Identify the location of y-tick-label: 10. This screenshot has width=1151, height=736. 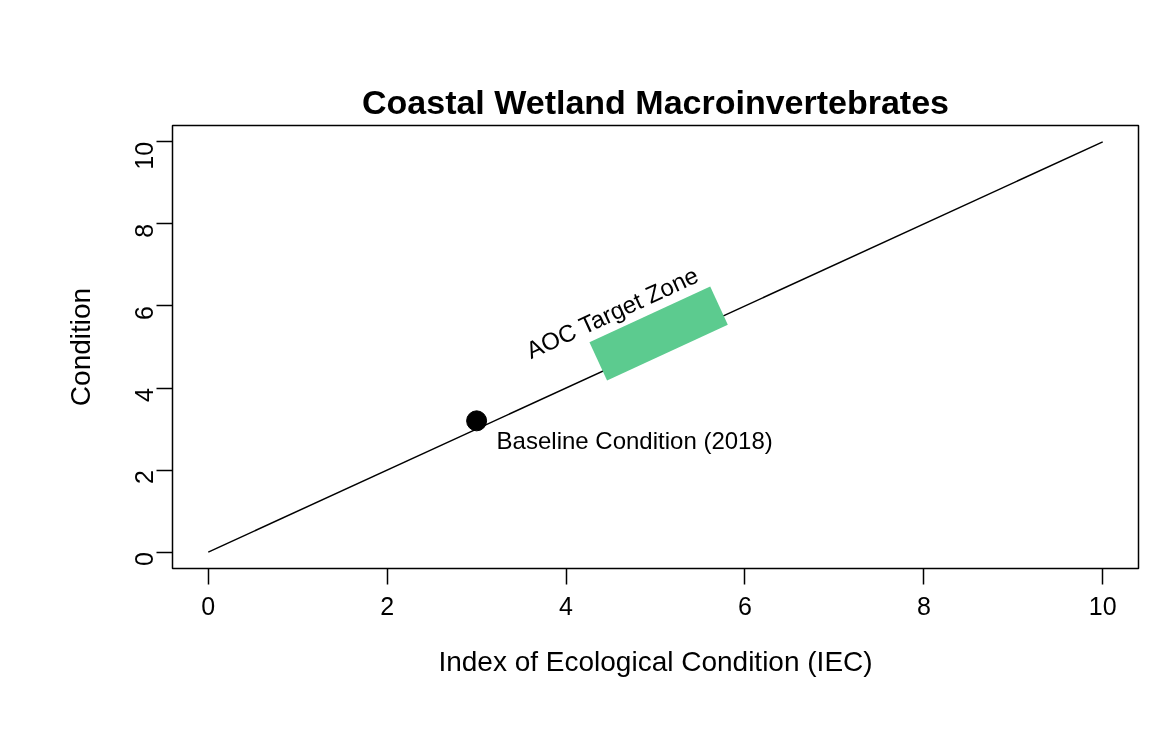
(144, 155).